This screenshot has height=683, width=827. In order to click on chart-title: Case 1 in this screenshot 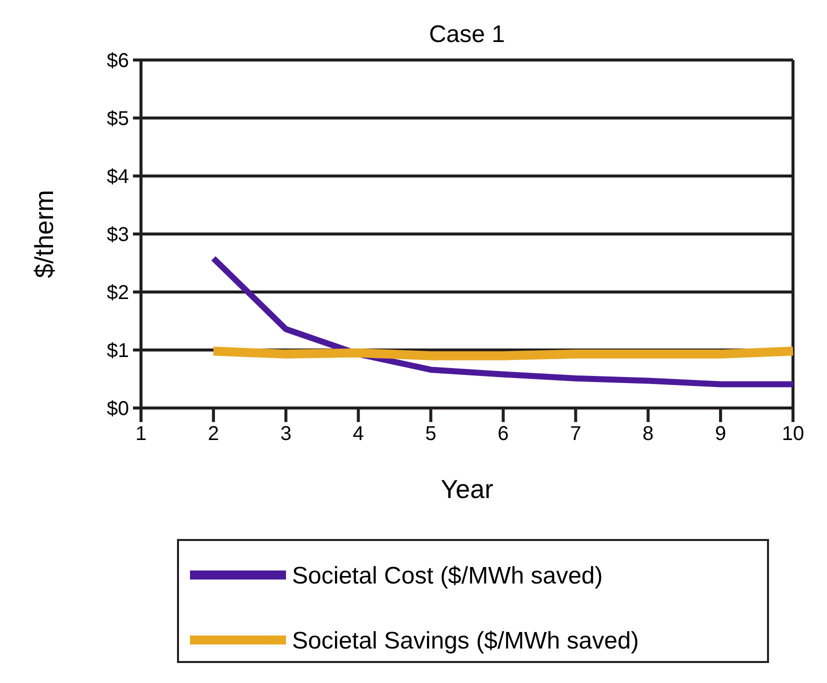, I will do `click(467, 34)`.